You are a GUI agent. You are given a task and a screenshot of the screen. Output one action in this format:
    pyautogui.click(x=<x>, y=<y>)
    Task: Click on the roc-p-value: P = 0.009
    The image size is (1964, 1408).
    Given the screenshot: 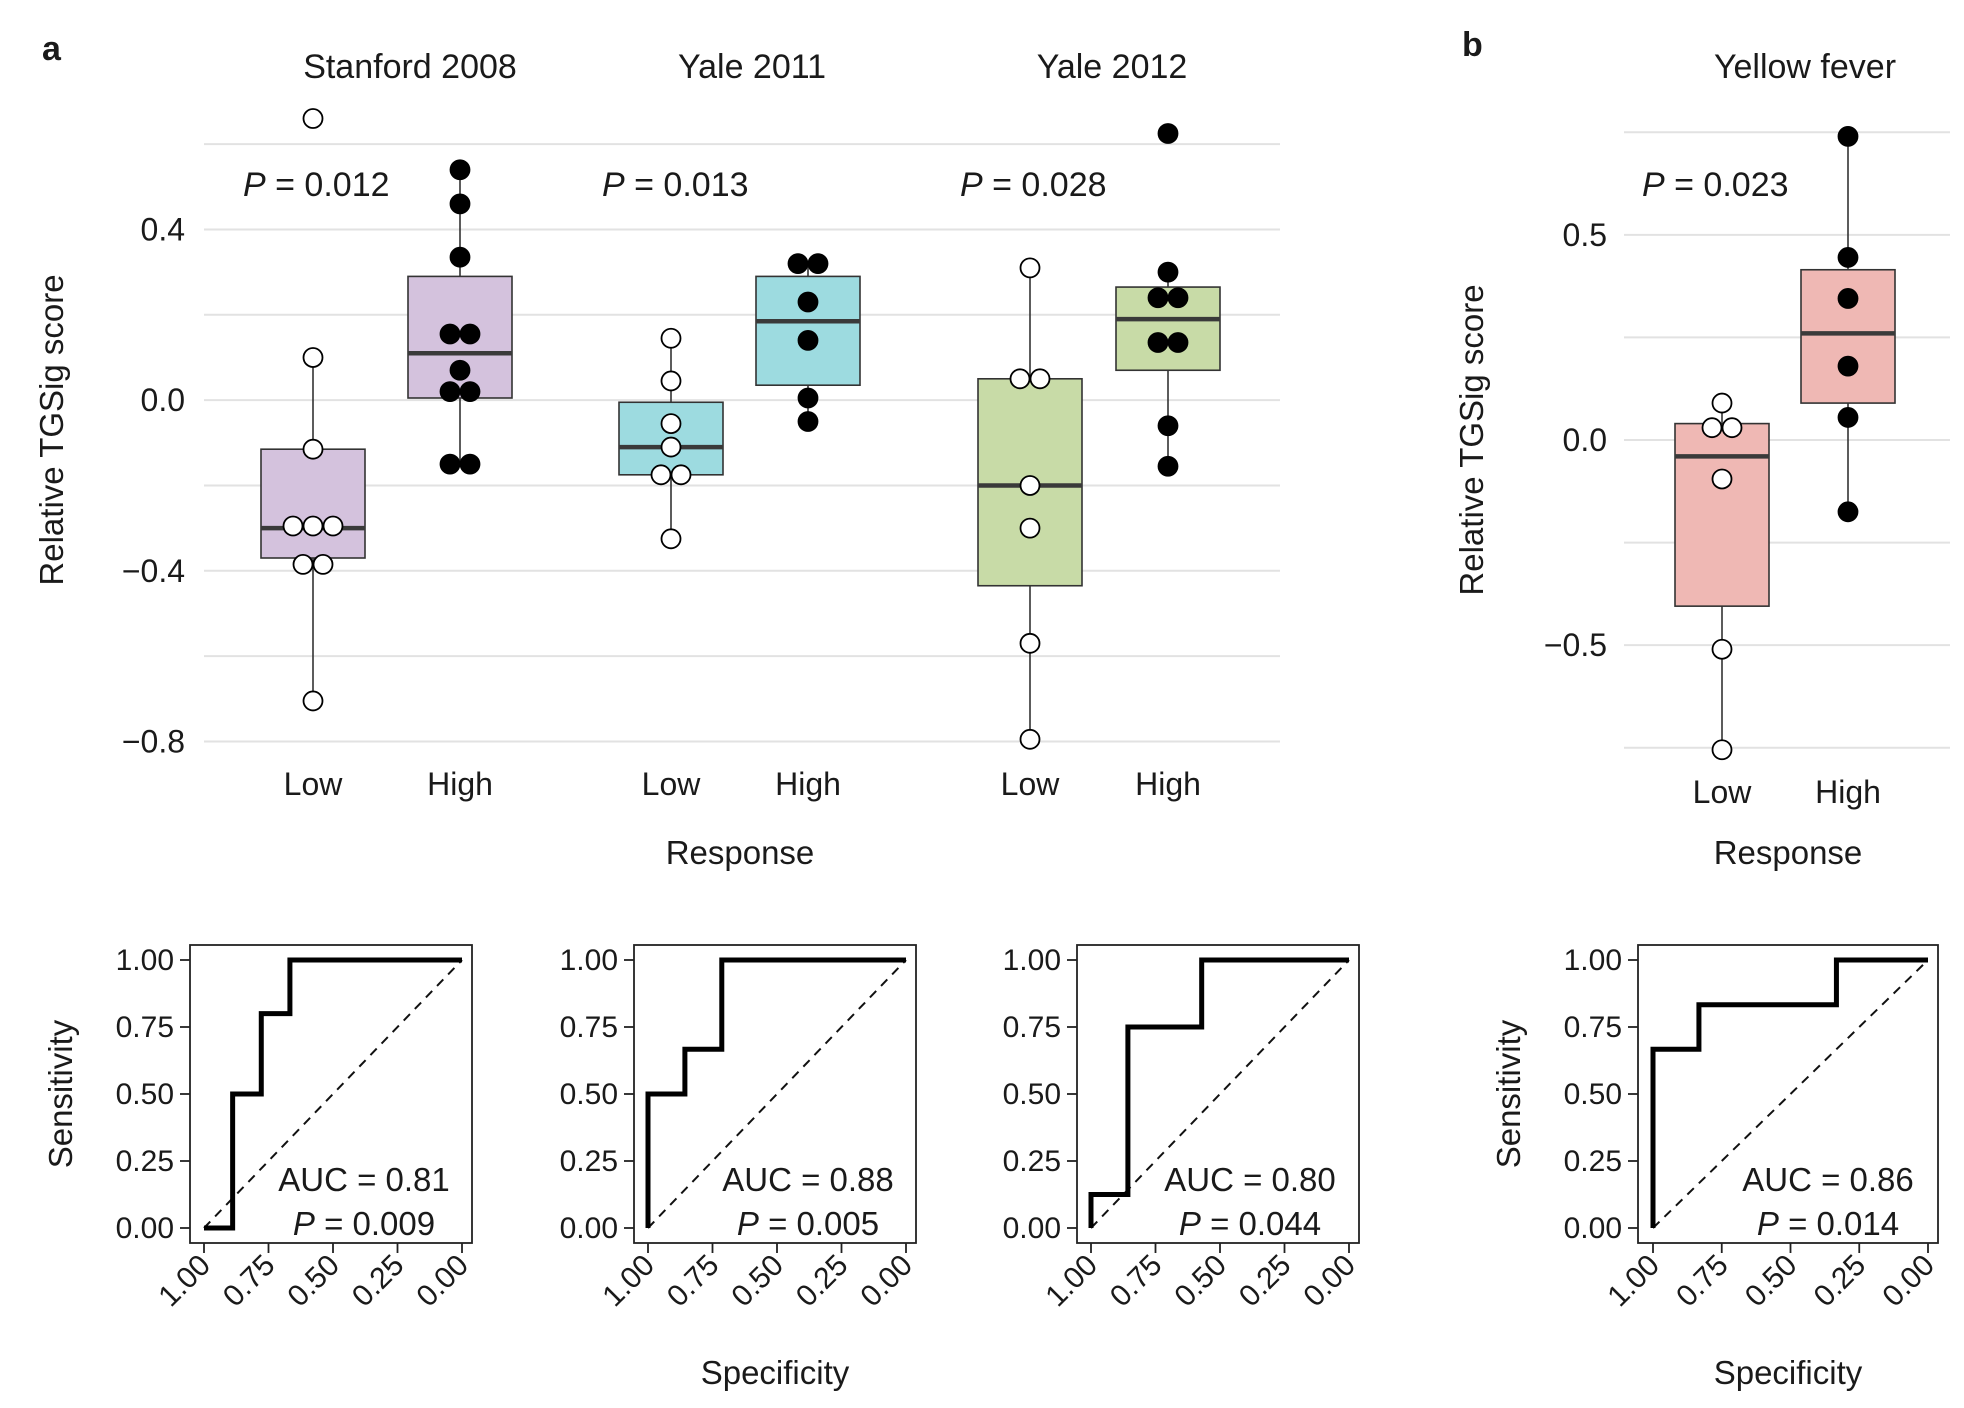 What is the action you would take?
    pyautogui.click(x=364, y=1223)
    